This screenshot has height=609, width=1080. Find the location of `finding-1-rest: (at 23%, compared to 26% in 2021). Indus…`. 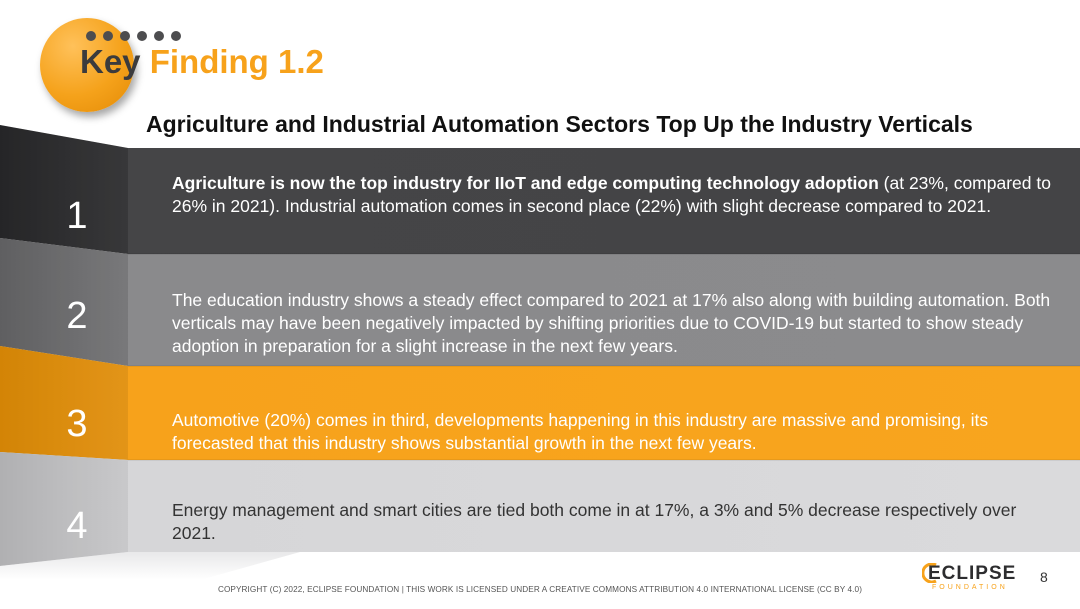

finding-1-rest: (at 23%, compared to 26% in 2021). Indus… is located at coordinates (611, 194).